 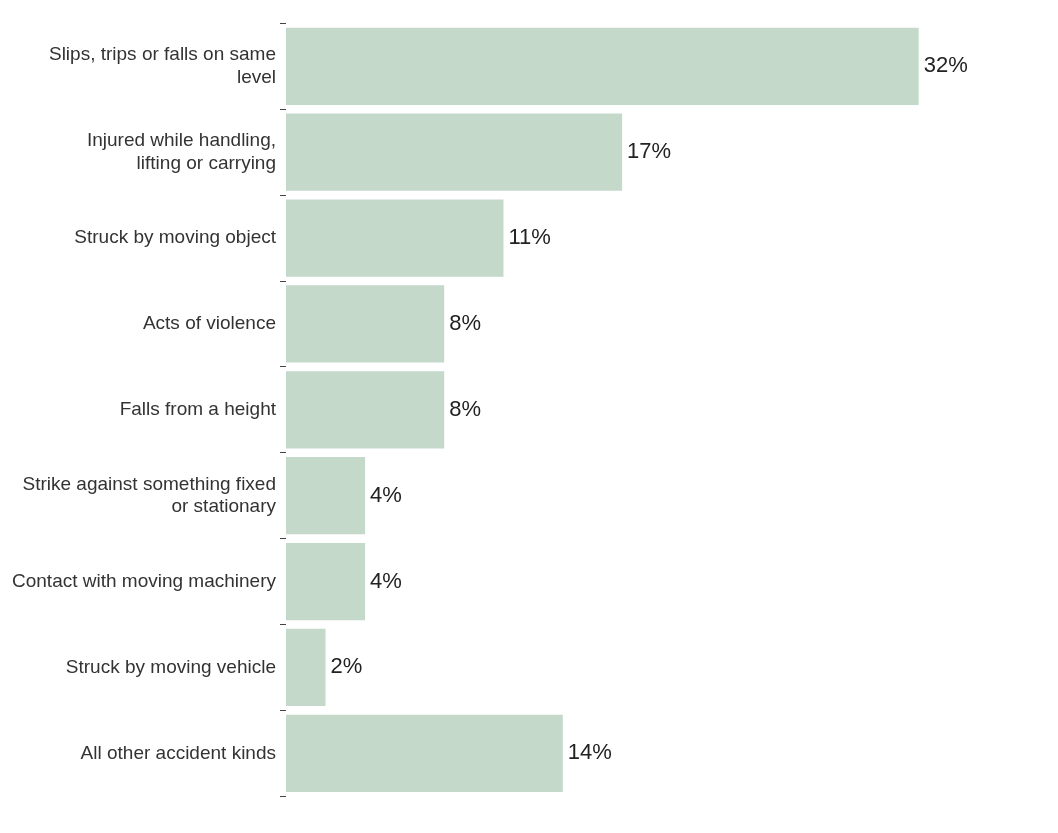 I want to click on data-label: 32%, so click(x=945, y=65).